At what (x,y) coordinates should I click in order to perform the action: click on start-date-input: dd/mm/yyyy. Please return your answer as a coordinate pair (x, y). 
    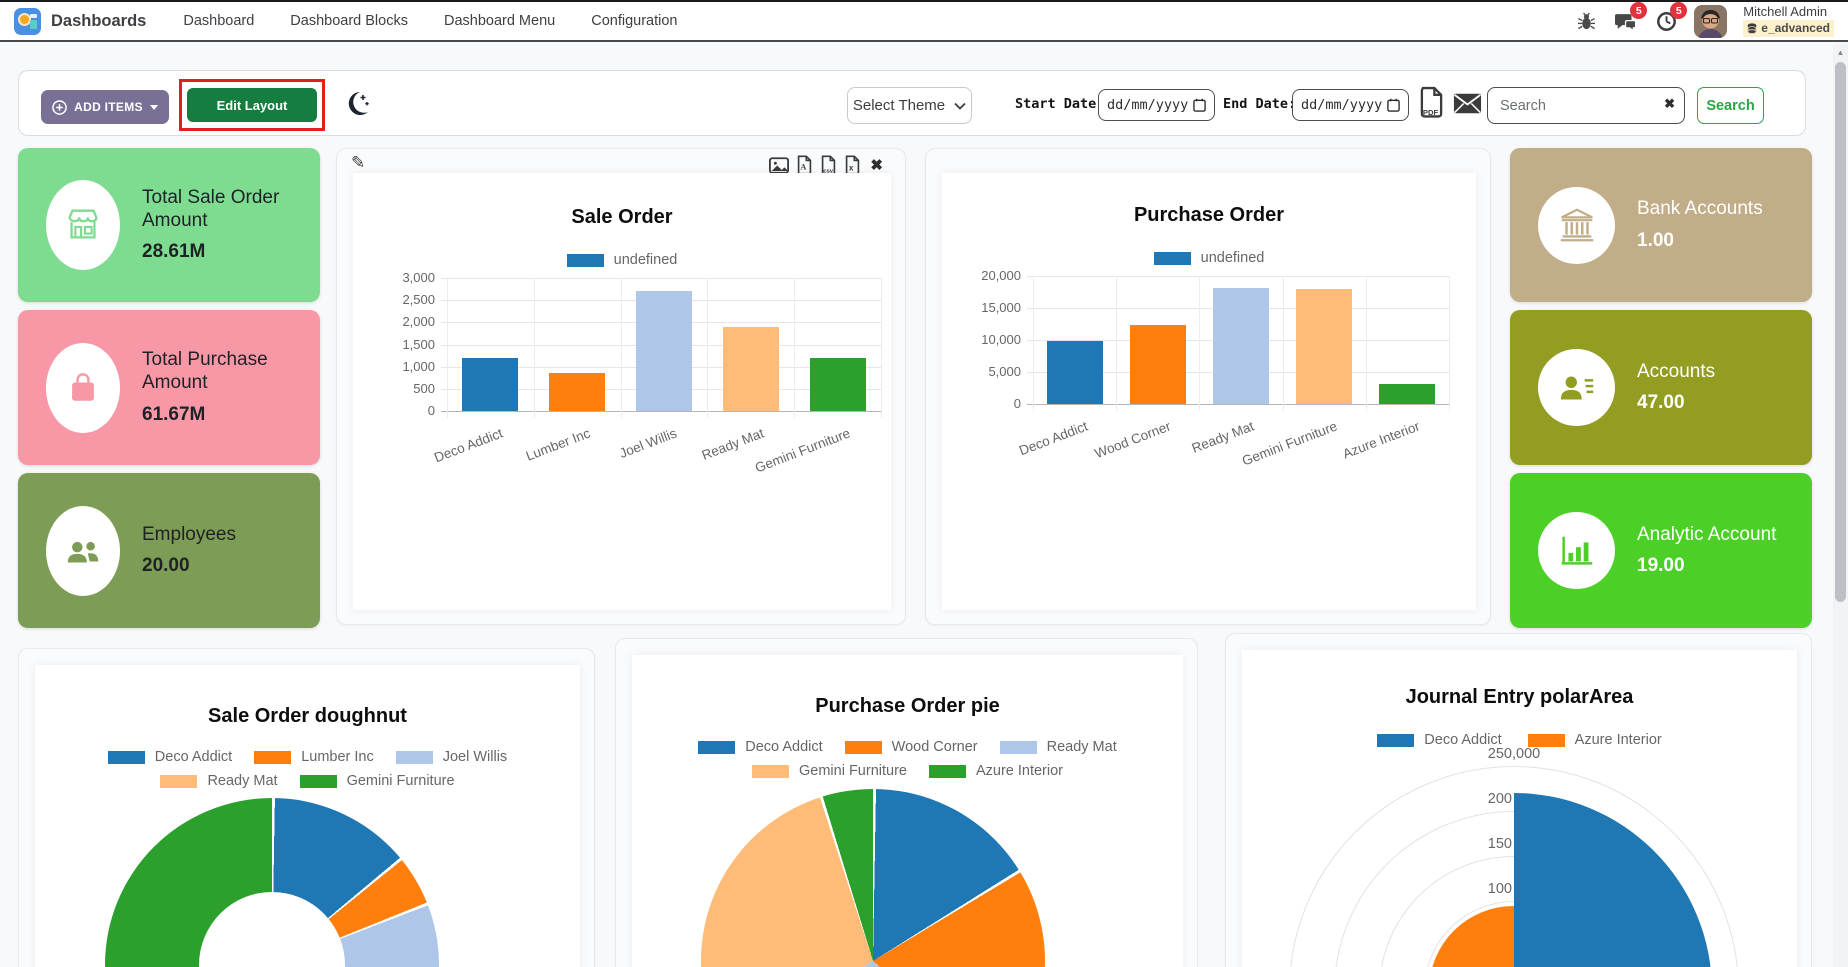
    Looking at the image, I should click on (1156, 105).